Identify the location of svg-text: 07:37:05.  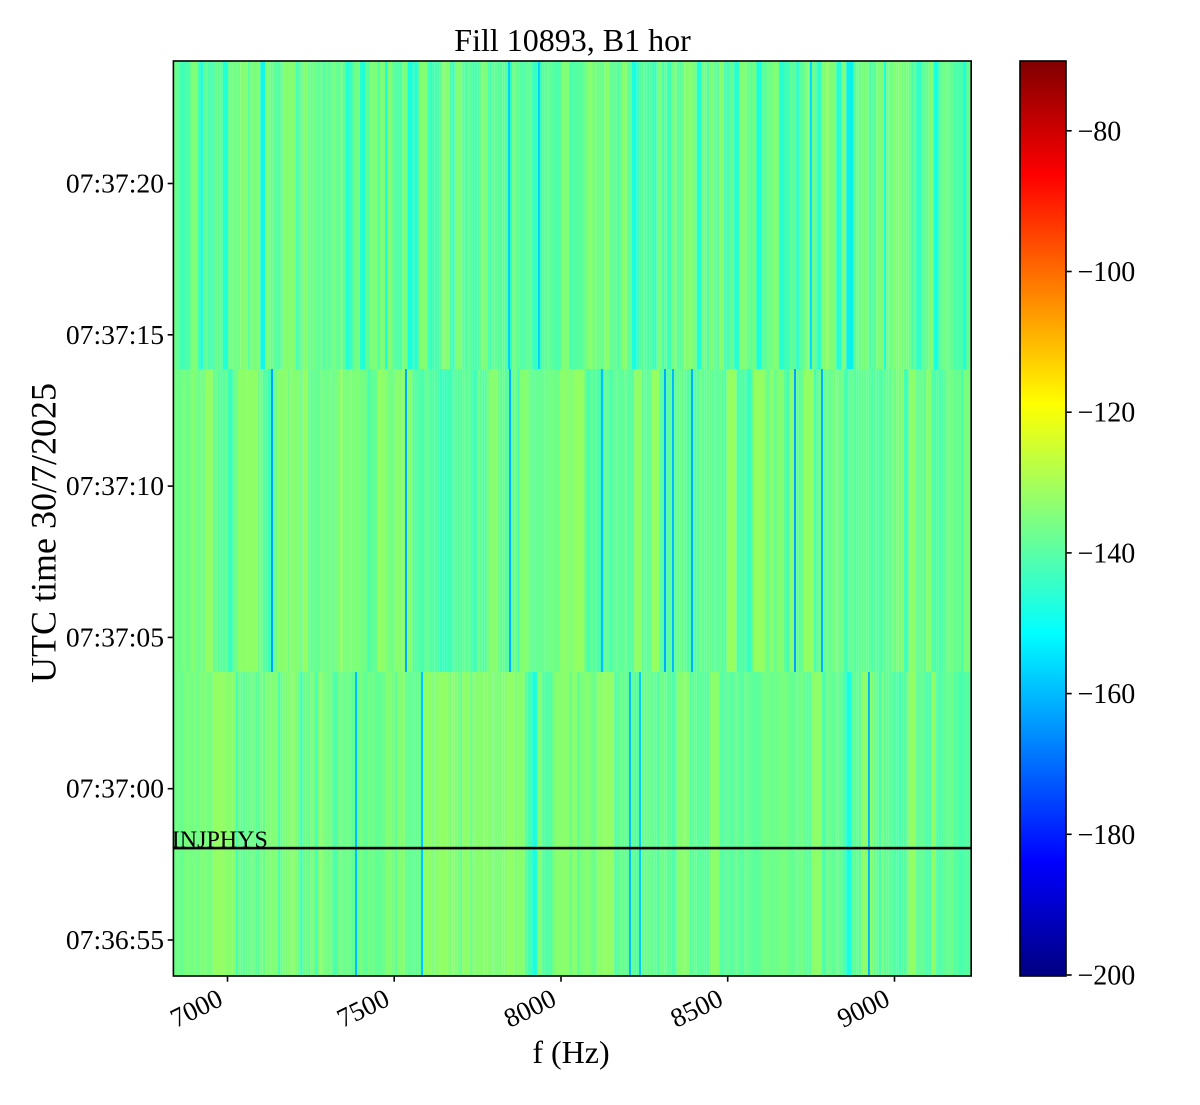
(115, 636).